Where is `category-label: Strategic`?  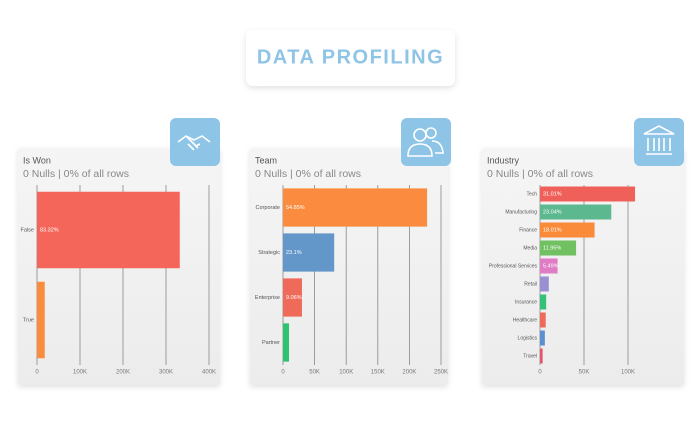
category-label: Strategic is located at coordinates (269, 253).